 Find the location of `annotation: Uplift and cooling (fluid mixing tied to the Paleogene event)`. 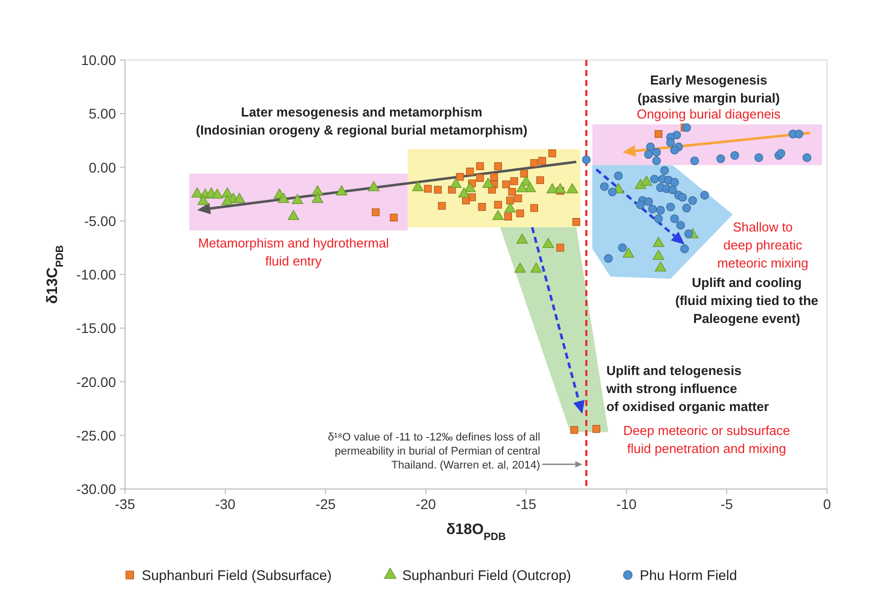

annotation: Uplift and cooling (fluid mixing tied to the Paleogene event) is located at coordinates (746, 300).